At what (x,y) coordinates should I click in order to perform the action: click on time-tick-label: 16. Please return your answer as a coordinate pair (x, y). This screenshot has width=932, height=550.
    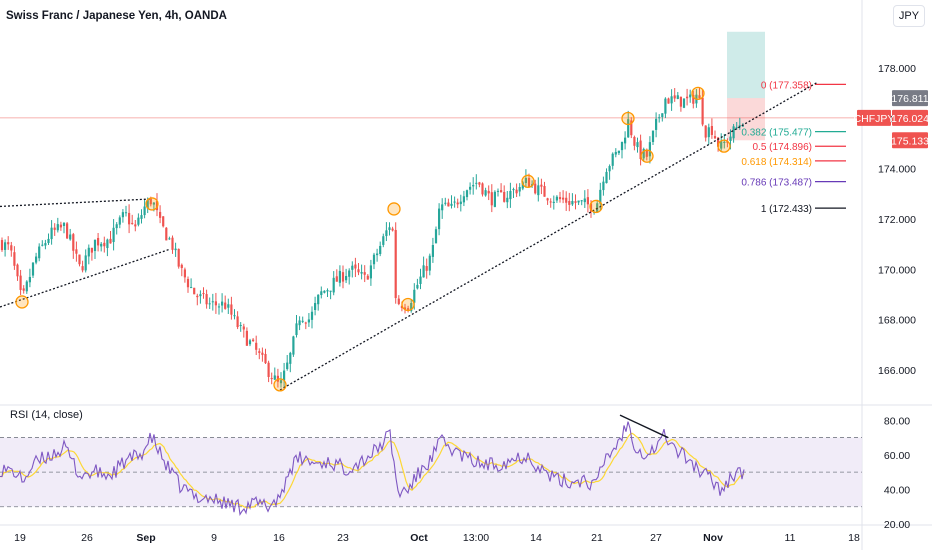
    Looking at the image, I should click on (279, 538).